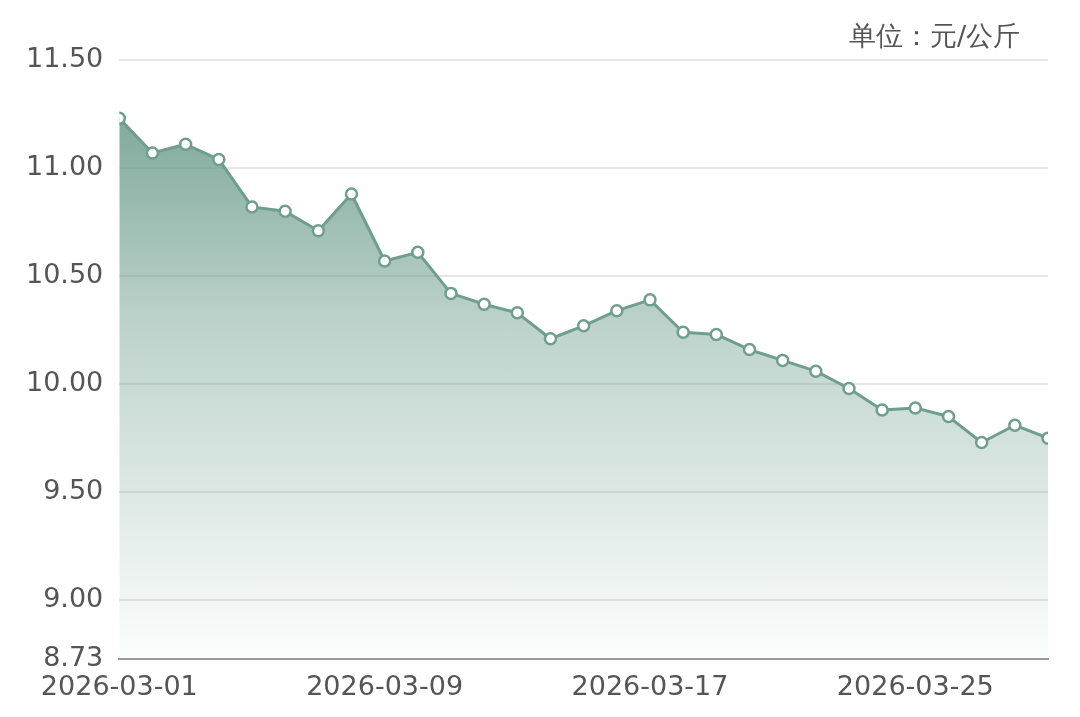 The width and height of the screenshot is (1080, 717). I want to click on y-tick-label: 11.50, so click(65, 58).